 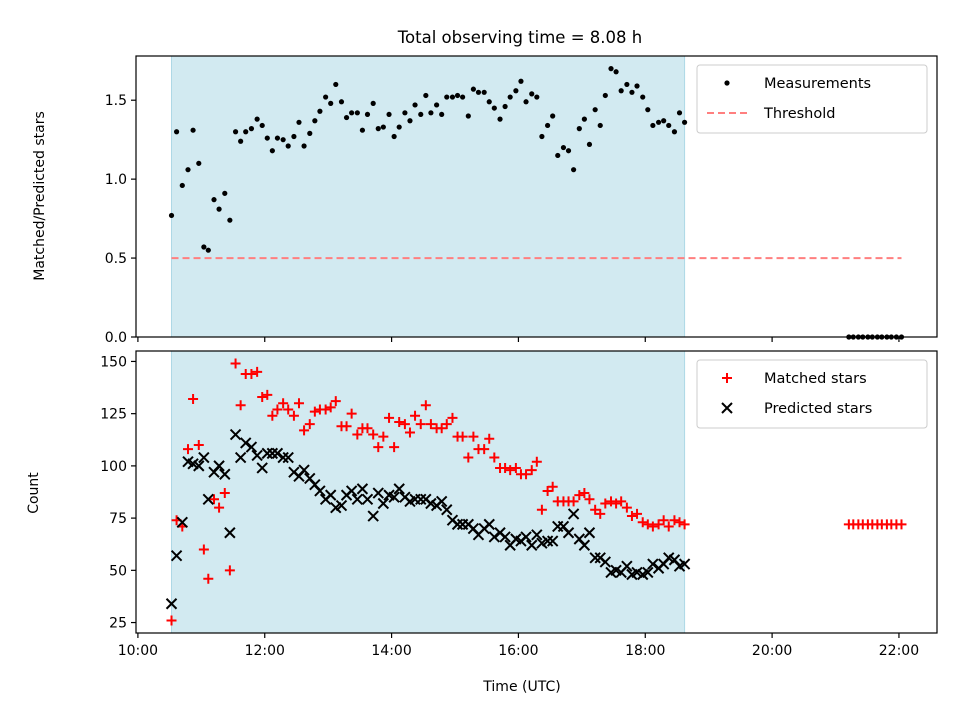 I want to click on legend-label: Predicted stars, so click(x=818, y=409).